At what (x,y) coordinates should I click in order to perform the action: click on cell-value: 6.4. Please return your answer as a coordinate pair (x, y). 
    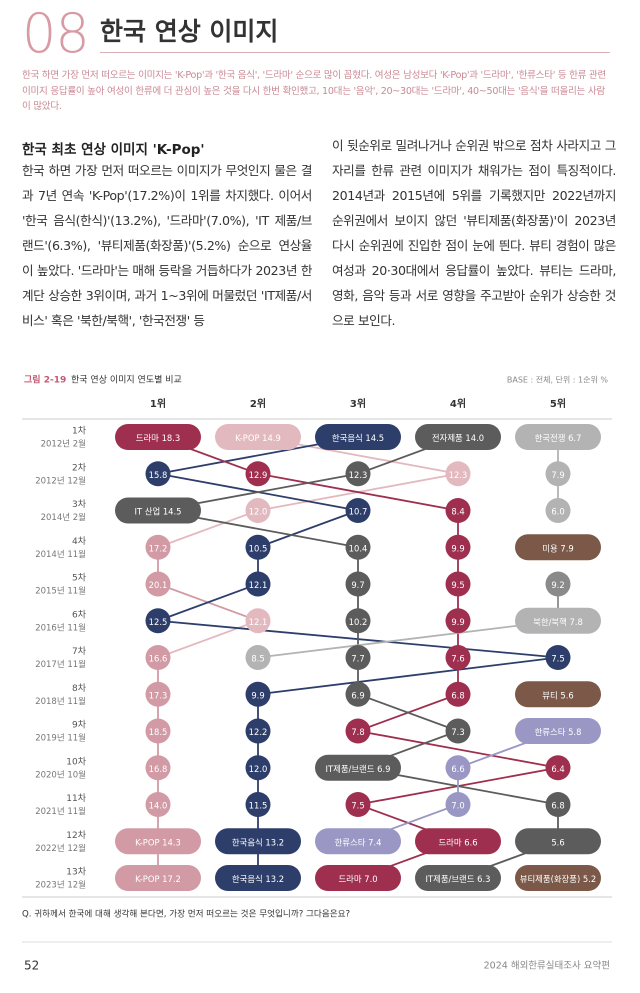
    Looking at the image, I should click on (557, 768).